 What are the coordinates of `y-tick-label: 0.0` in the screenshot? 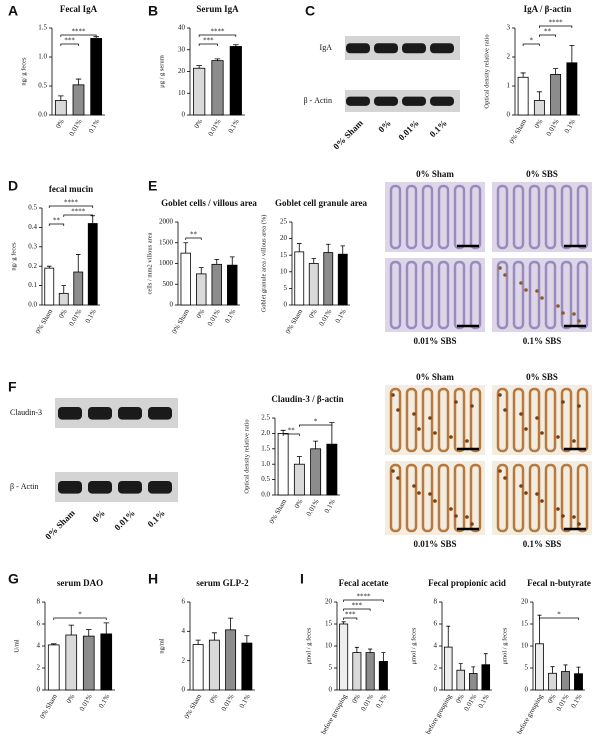 It's located at (32, 305).